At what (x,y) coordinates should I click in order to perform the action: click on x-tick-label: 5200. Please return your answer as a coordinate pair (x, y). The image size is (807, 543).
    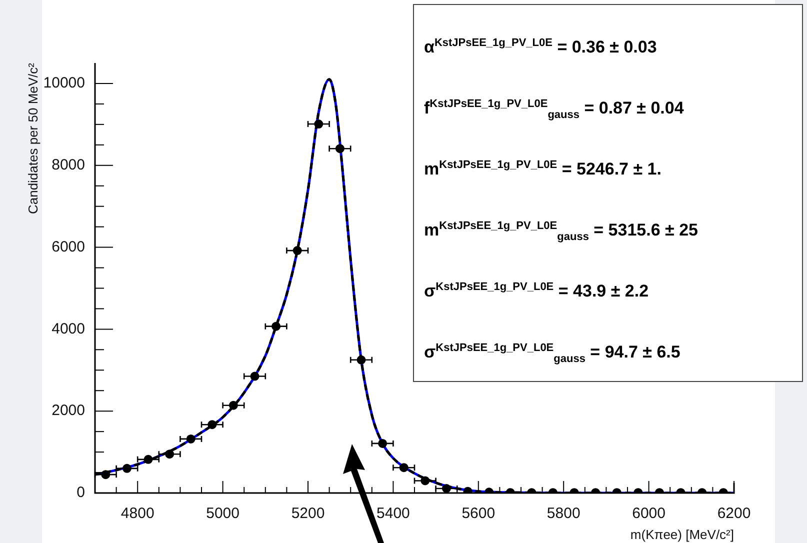
    Looking at the image, I should click on (308, 513).